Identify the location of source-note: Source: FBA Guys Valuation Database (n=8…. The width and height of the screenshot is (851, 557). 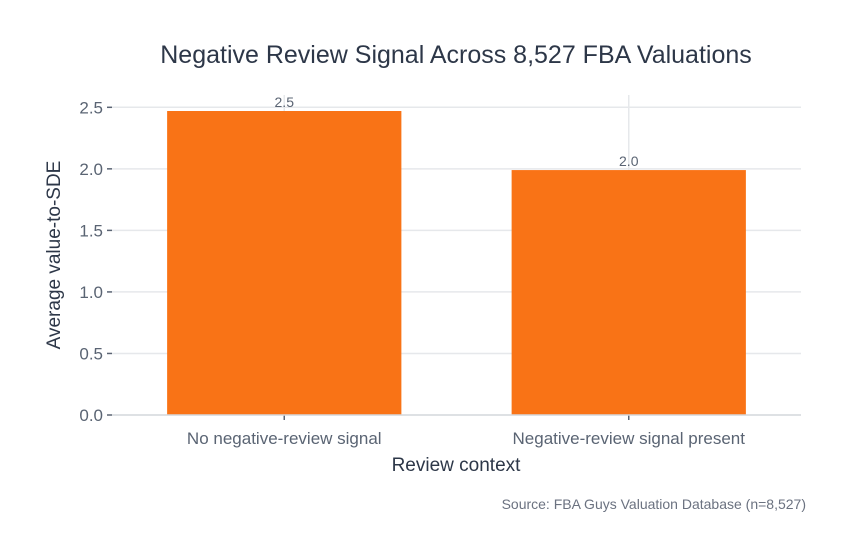
(654, 504).